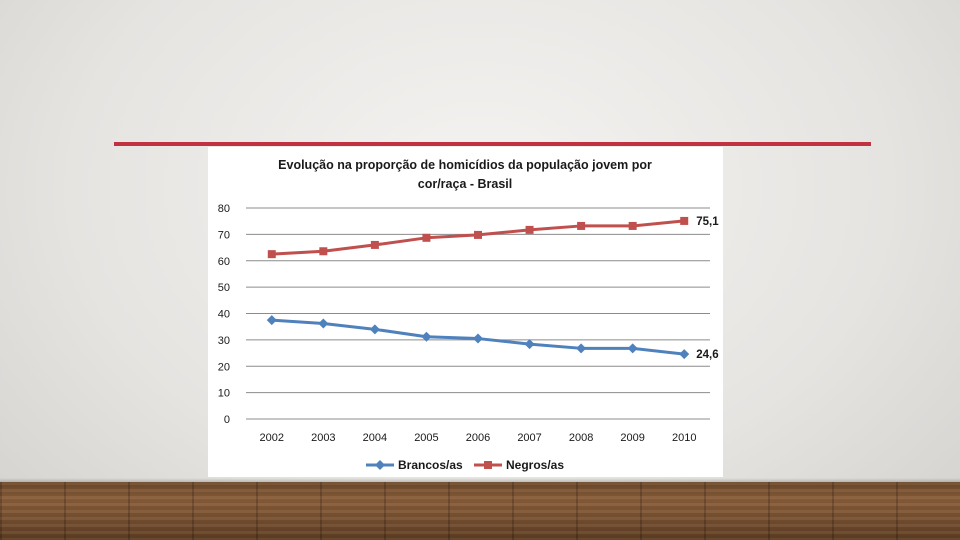 The height and width of the screenshot is (540, 960). What do you see at coordinates (224, 288) in the screenshot?
I see `y-tick-label: 50` at bounding box center [224, 288].